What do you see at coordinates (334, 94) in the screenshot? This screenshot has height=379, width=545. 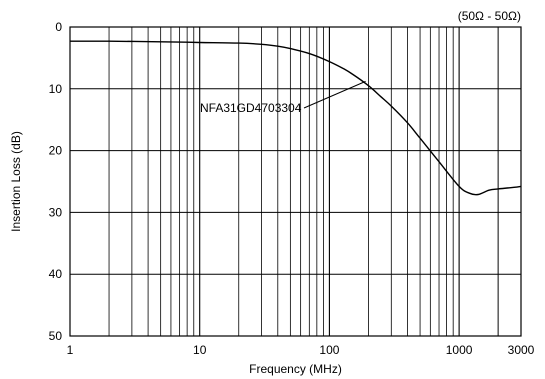 I see `annotation-leader-line` at bounding box center [334, 94].